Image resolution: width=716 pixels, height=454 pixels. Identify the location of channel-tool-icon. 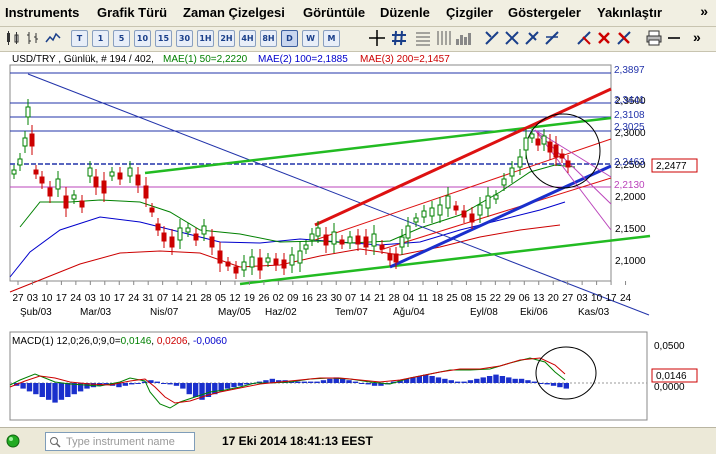
(512, 38).